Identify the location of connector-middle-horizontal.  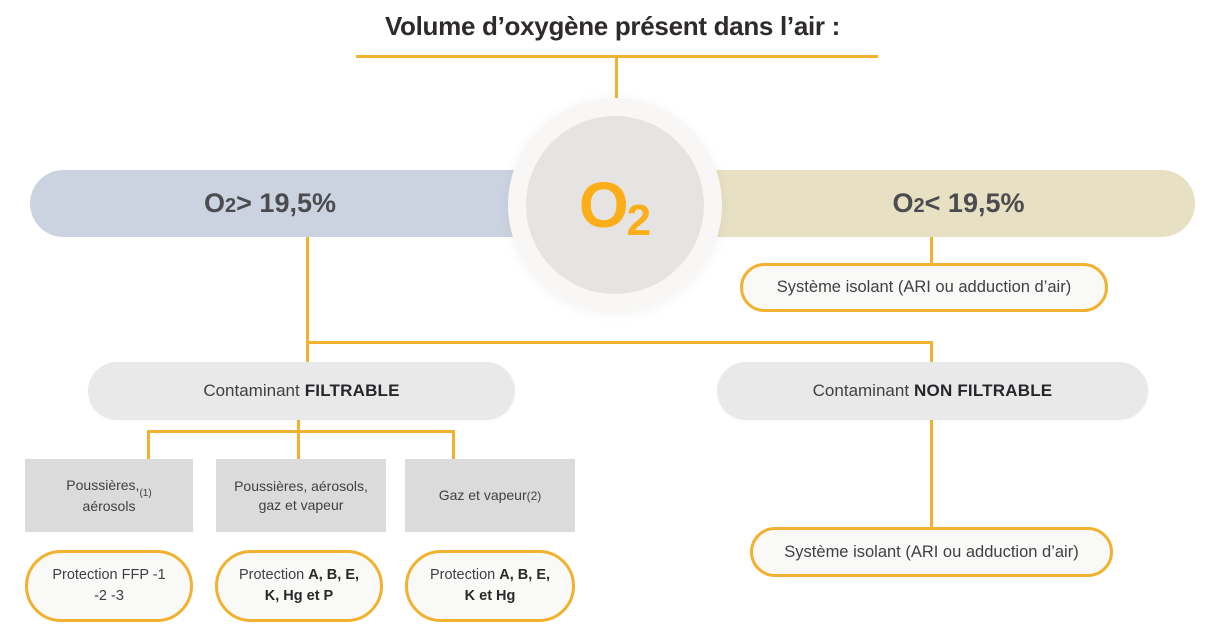
(619, 342).